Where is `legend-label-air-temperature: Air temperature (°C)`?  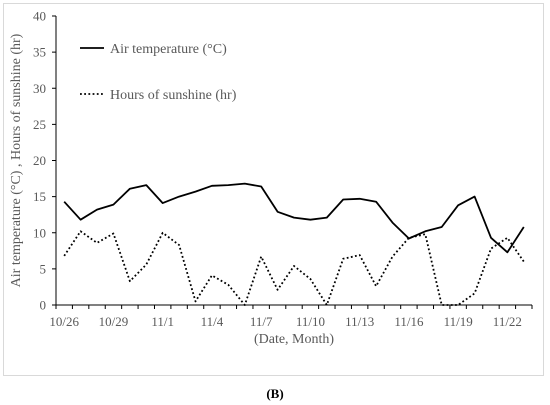 legend-label-air-temperature: Air temperature (°C) is located at coordinates (168, 49).